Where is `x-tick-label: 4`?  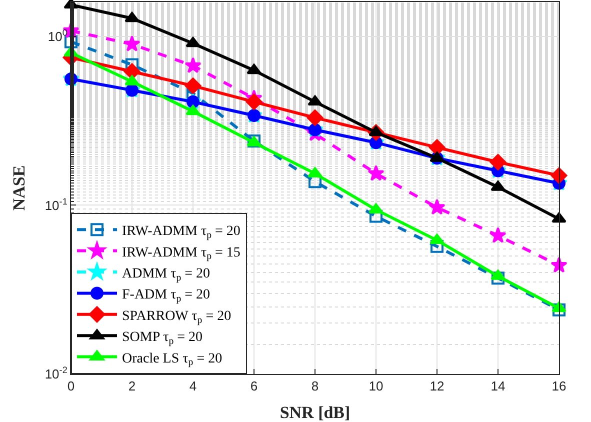
x-tick-label: 4 is located at coordinates (193, 386).